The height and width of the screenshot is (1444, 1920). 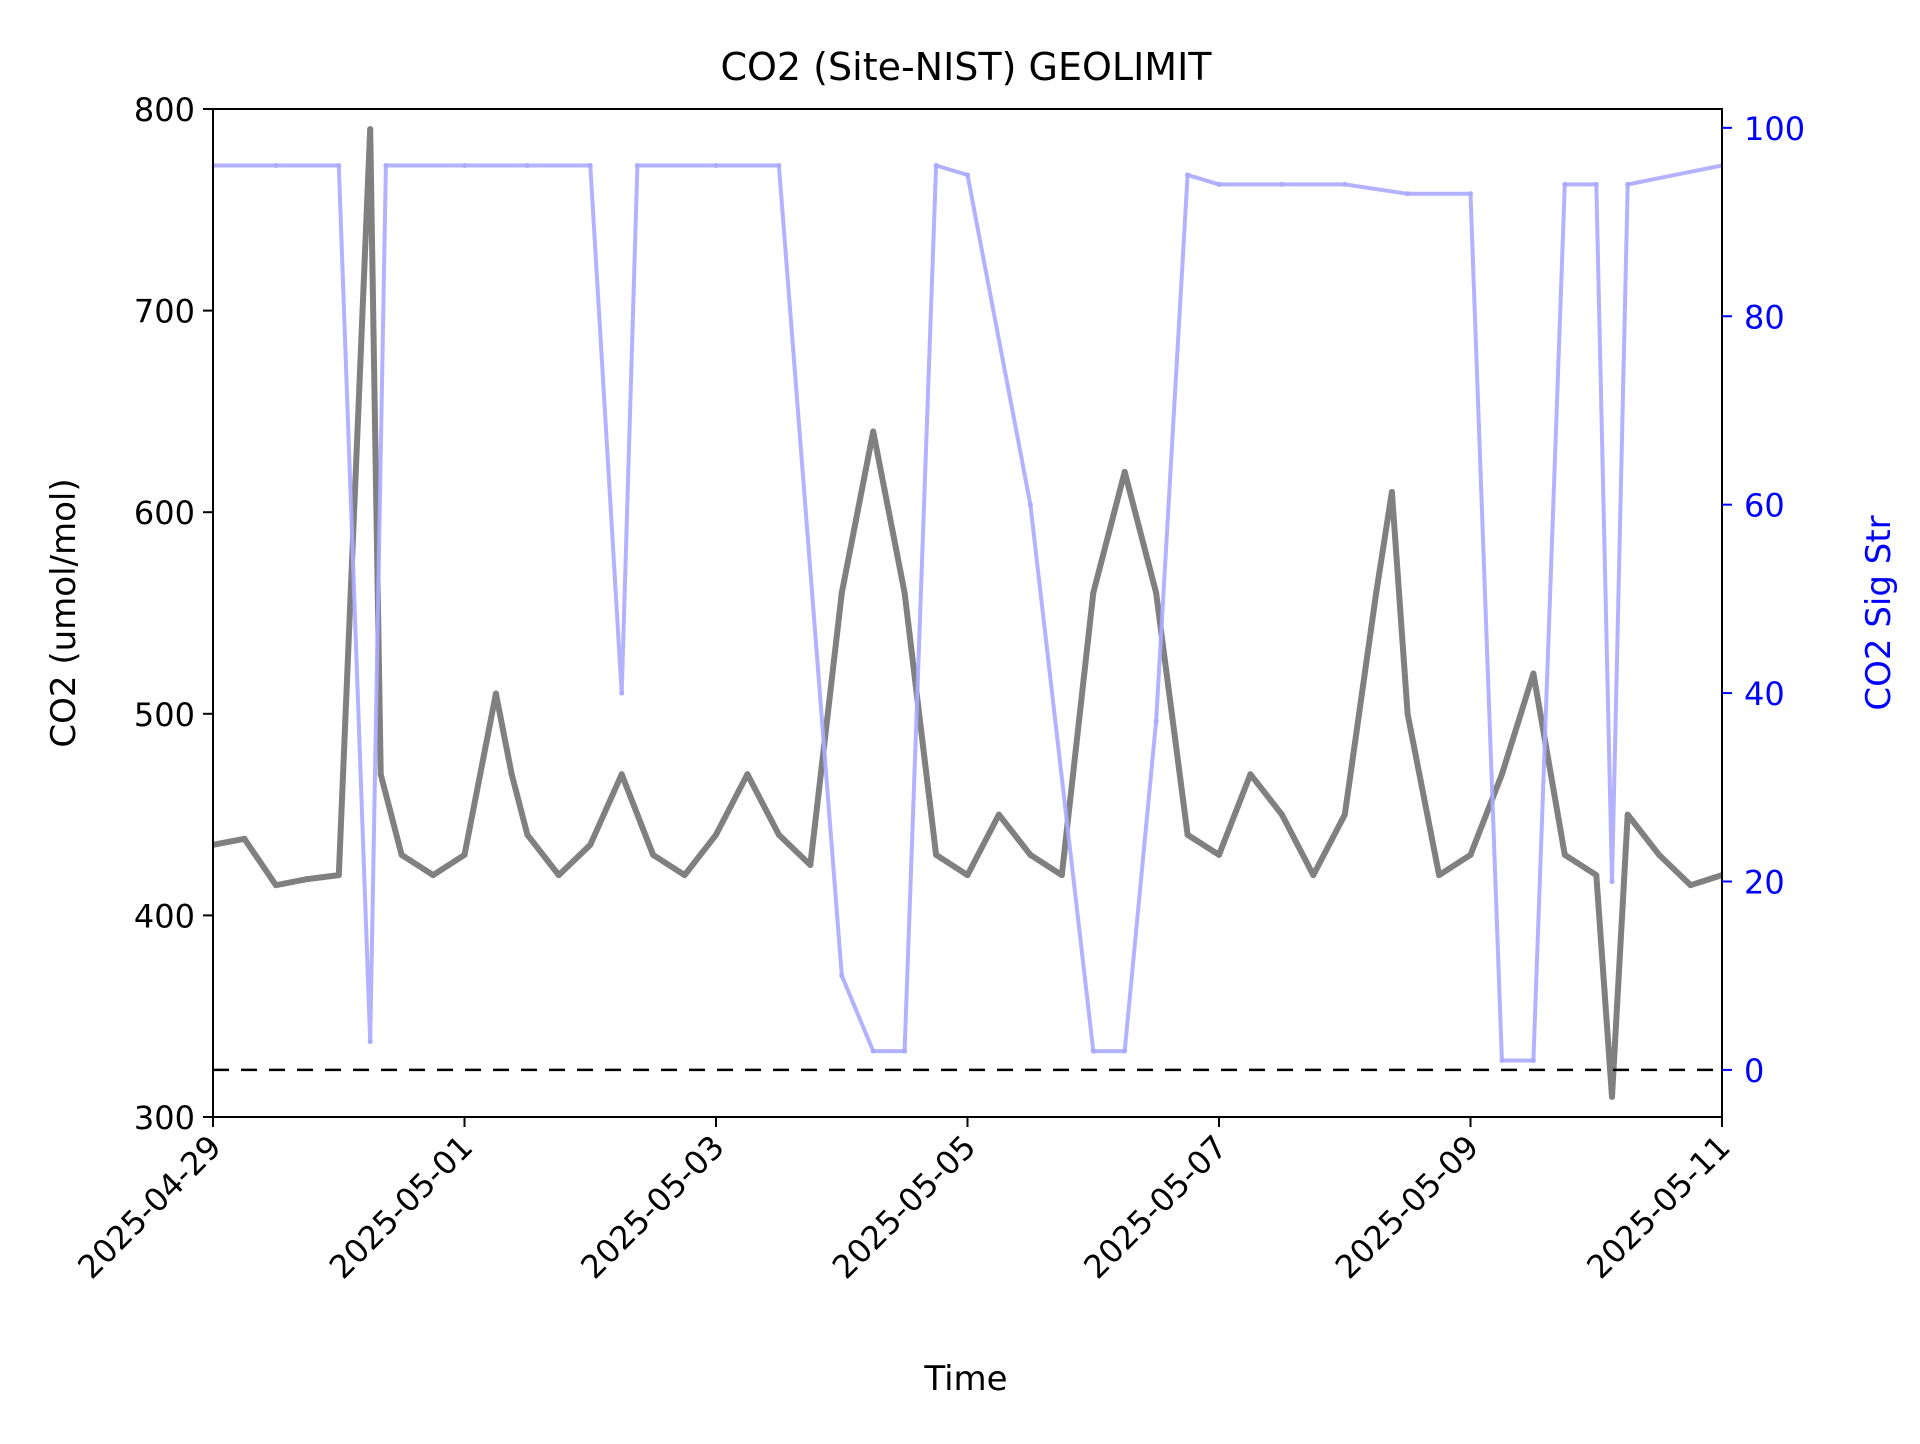 I want to click on x-tick-label: 2025-05-09, so click(x=1407, y=1207).